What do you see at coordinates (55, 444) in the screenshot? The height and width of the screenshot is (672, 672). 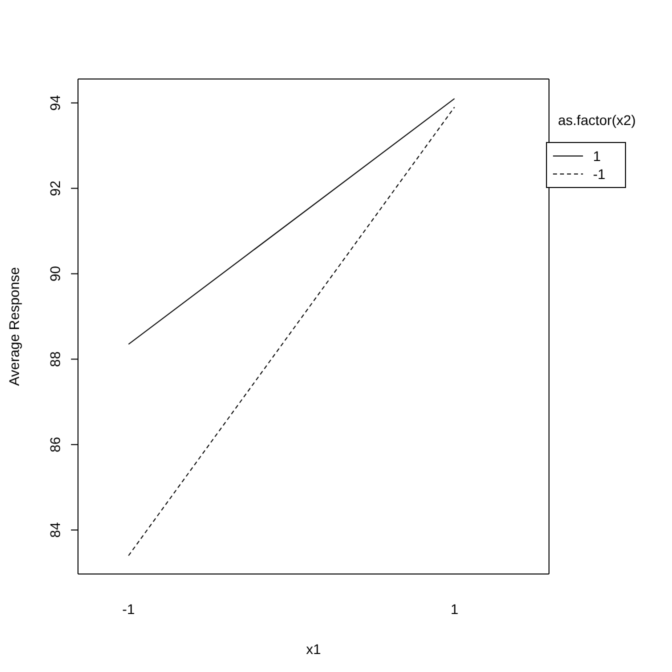 I see `y-tick-label: 86` at bounding box center [55, 444].